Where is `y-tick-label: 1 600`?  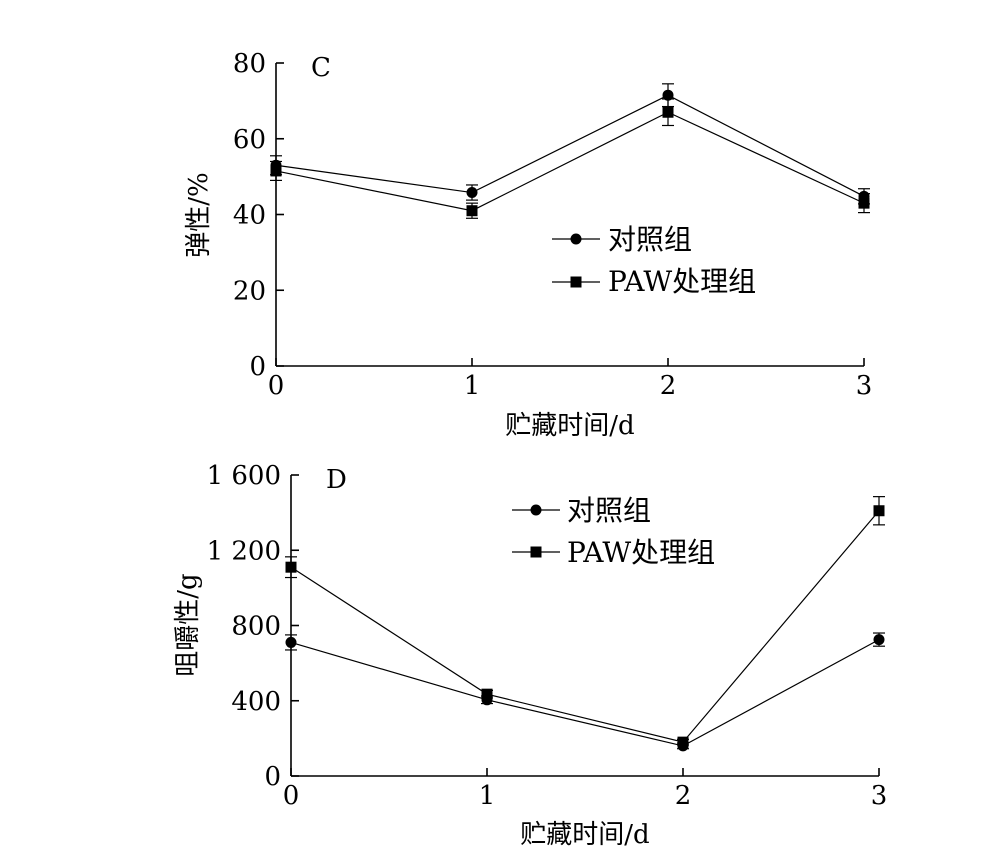 y-tick-label: 1 600 is located at coordinates (244, 476).